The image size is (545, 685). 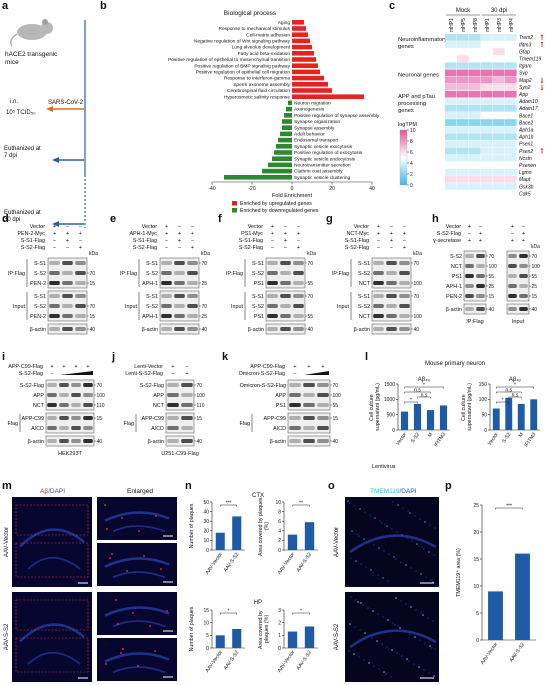 I want to click on legend-label: Enriched by upregulated genes, so click(x=276, y=204).